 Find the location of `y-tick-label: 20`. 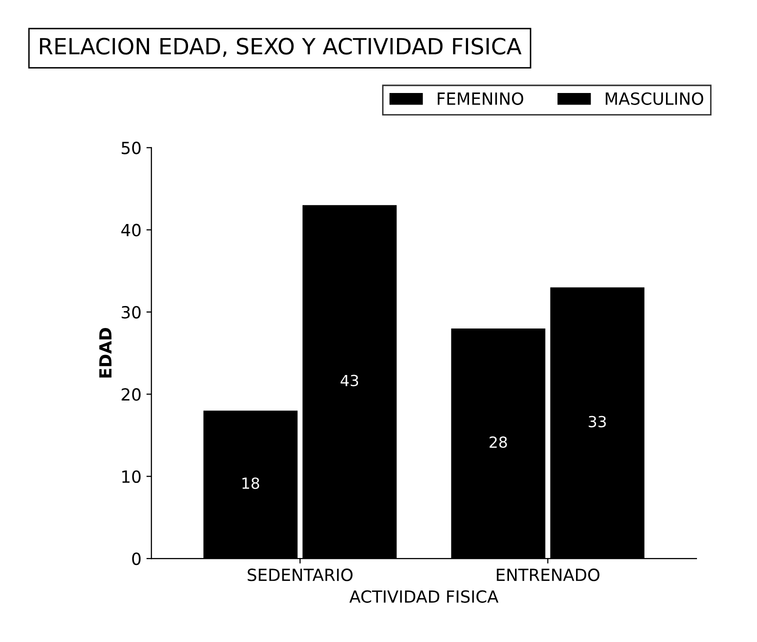

y-tick-label: 20 is located at coordinates (131, 394).